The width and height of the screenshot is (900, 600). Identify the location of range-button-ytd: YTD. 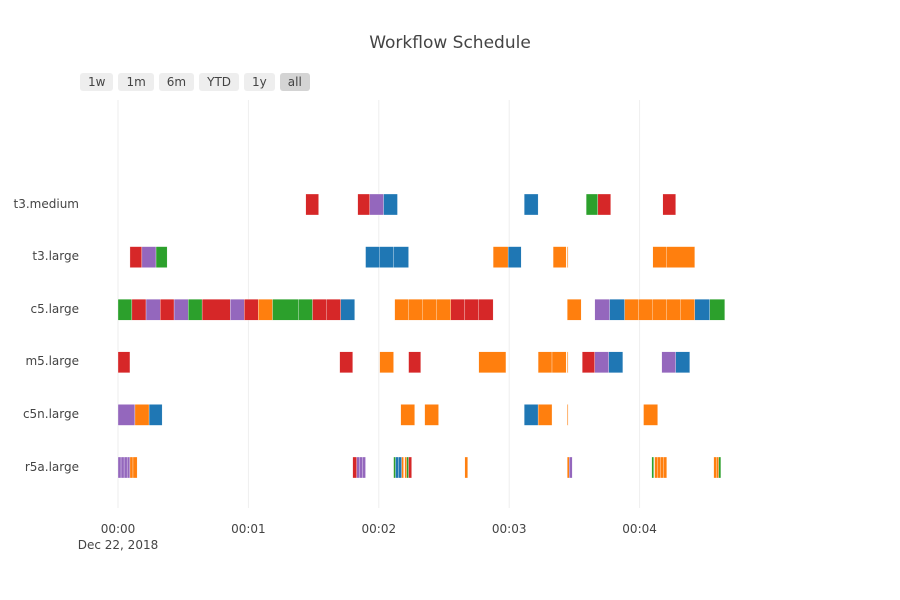
(219, 82).